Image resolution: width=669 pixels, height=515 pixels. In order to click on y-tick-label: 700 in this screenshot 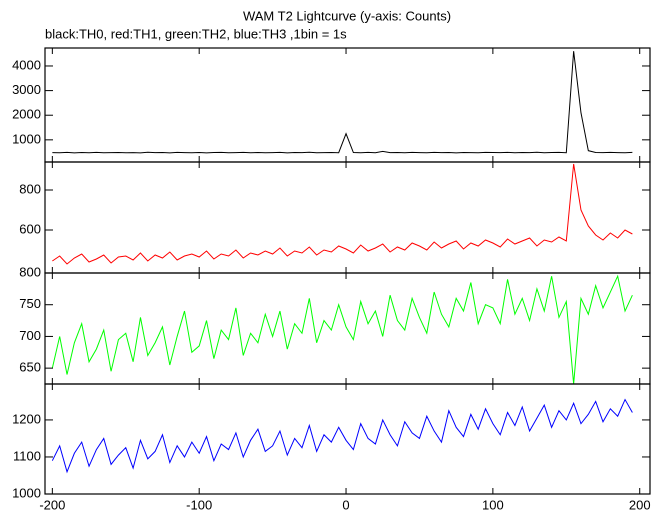, I will do `click(30, 335)`.